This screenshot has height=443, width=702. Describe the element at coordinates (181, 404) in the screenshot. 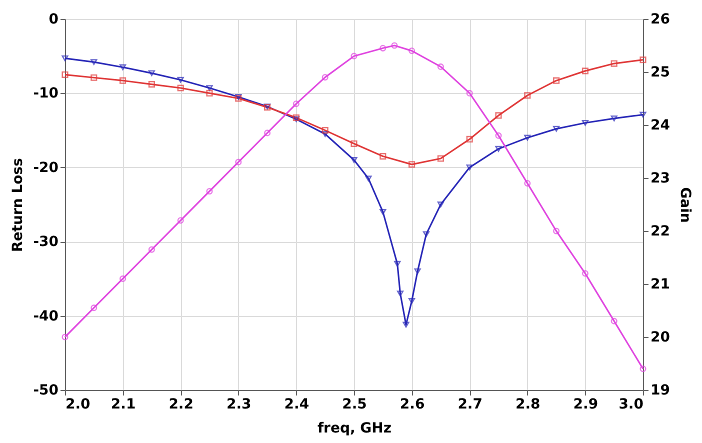

I see `x-tick-label: 2.2` at that location.